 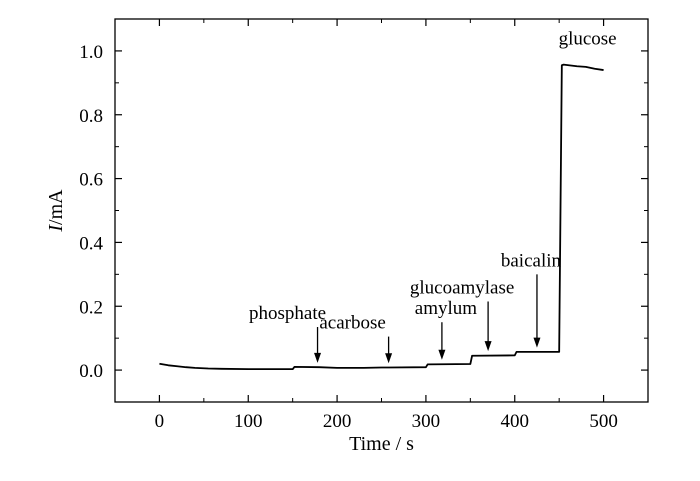 I want to click on amylum-arrowhead, so click(x=442, y=354).